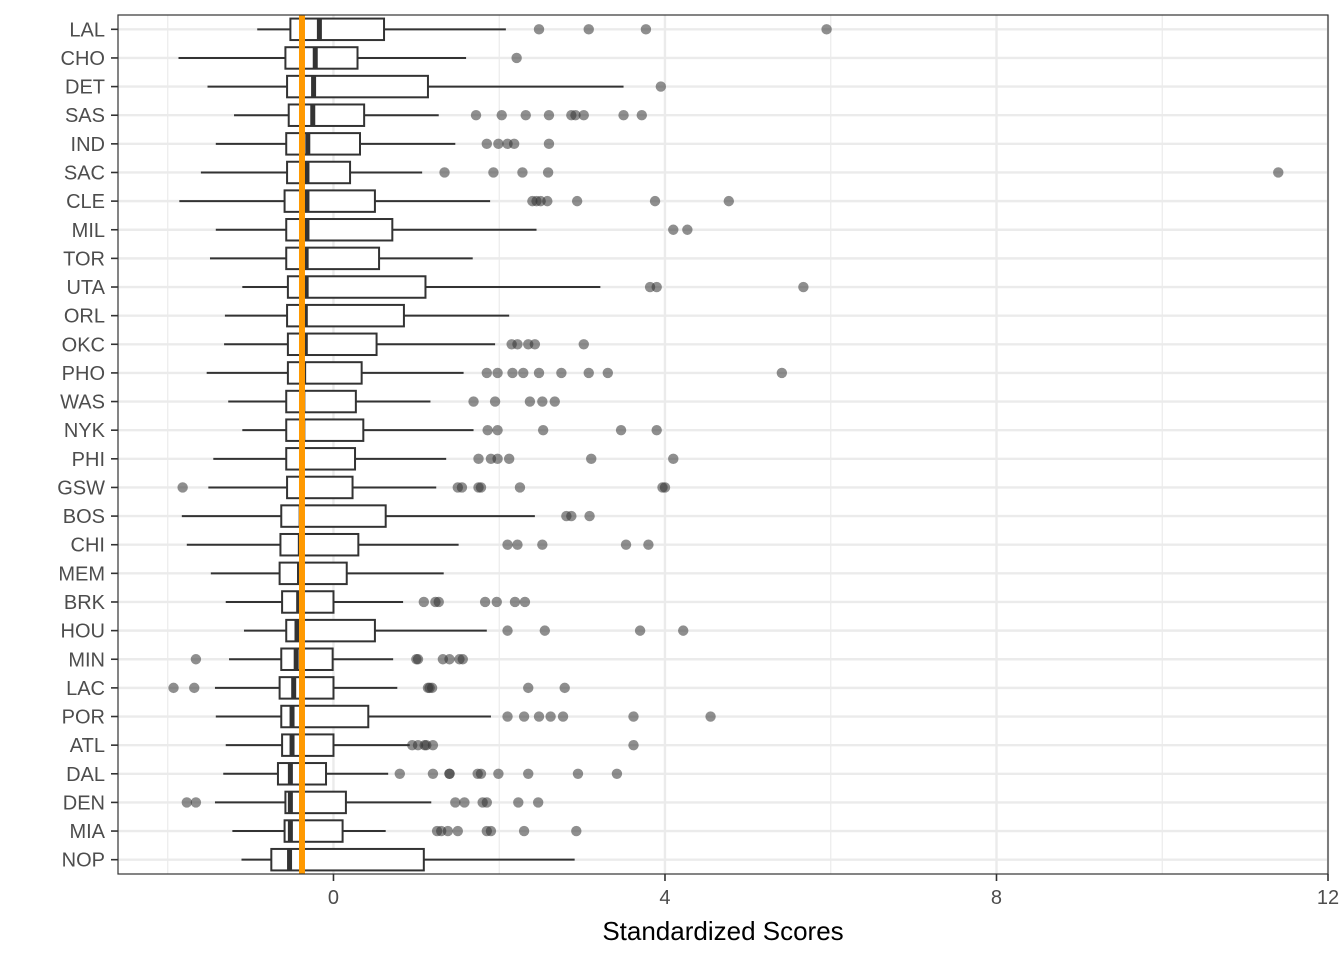 The height and width of the screenshot is (960, 1344). What do you see at coordinates (322, 544) in the screenshot?
I see `box-CHI` at bounding box center [322, 544].